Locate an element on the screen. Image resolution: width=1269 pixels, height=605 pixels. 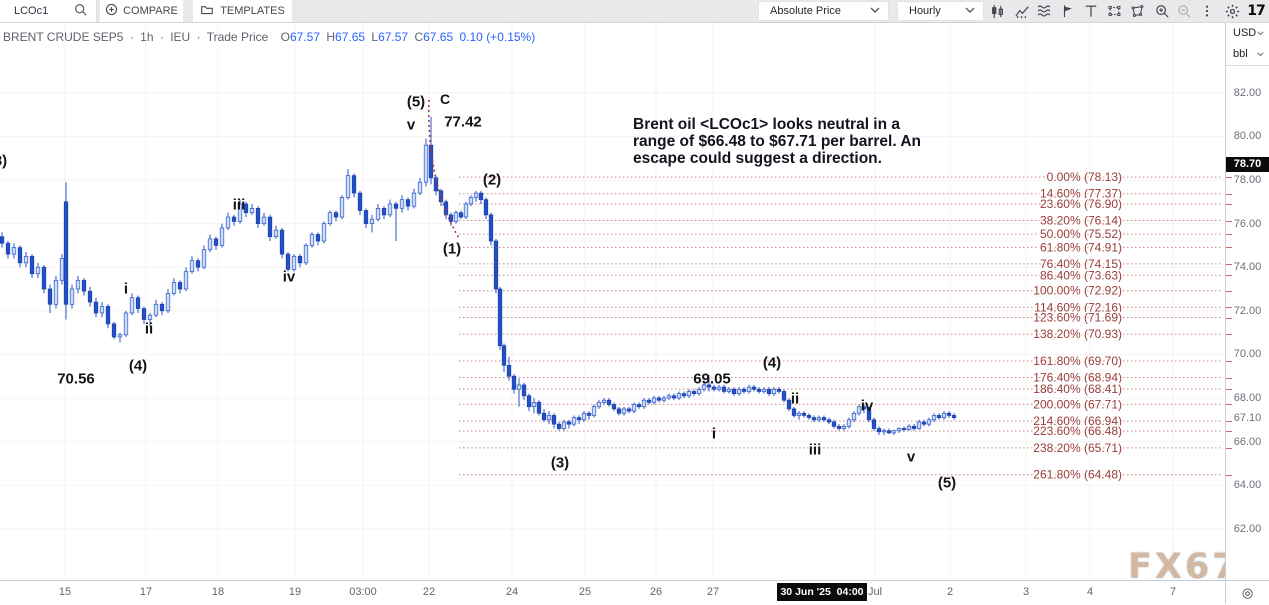
unit-selector-box: USD bbl is located at coordinates (1247, 44).